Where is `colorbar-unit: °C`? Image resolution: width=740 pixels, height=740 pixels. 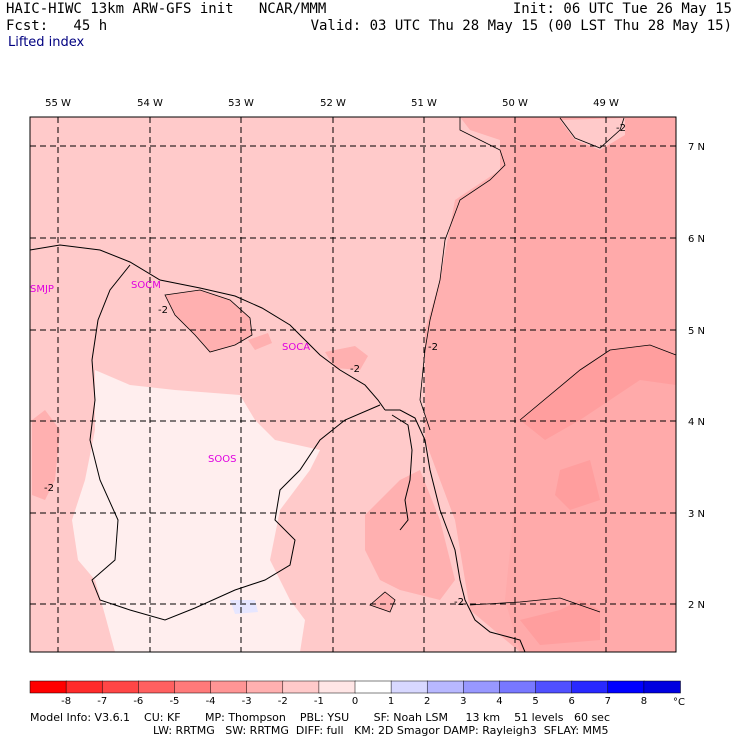 colorbar-unit: °C is located at coordinates (679, 702).